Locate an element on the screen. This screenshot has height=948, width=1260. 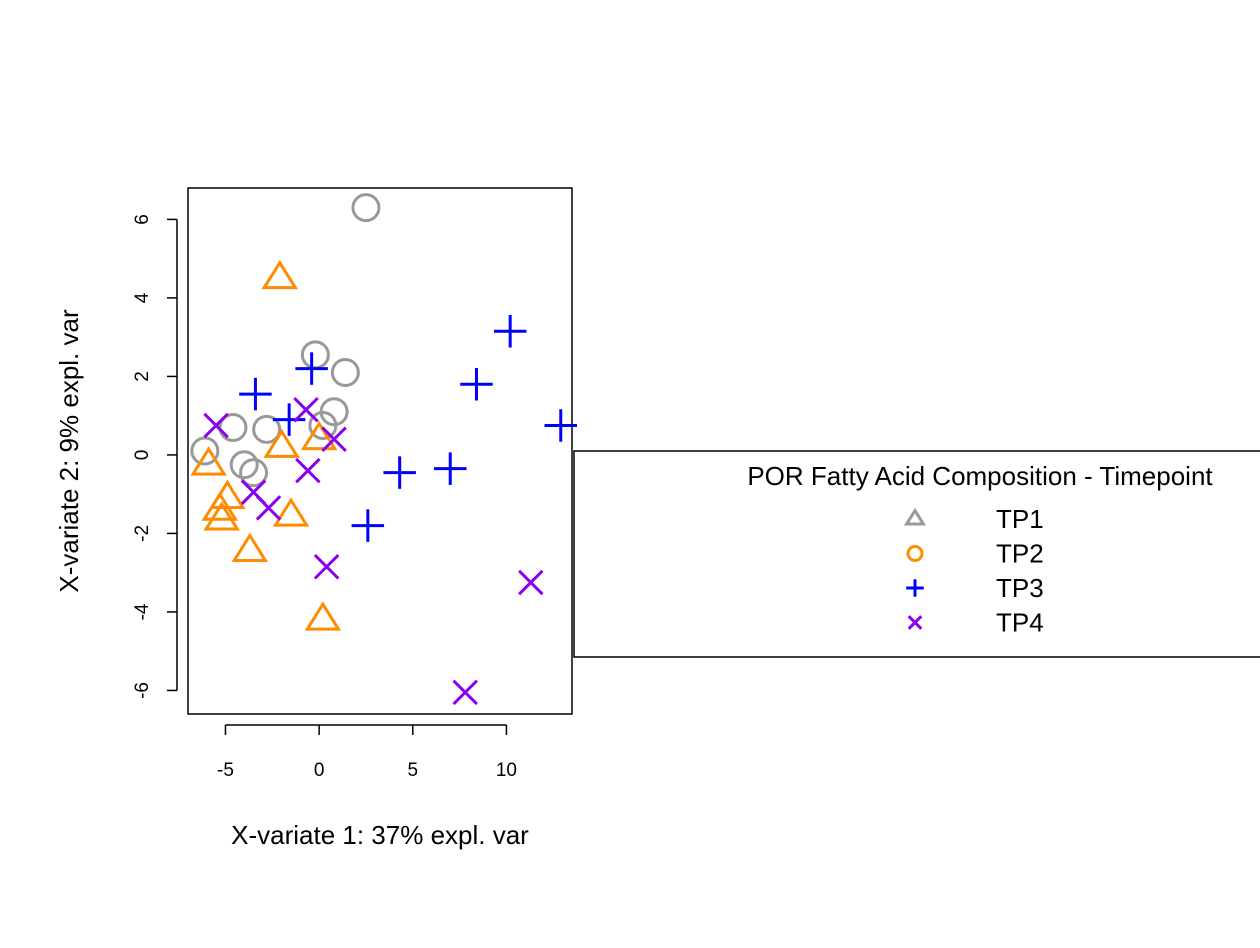
y-tick-label: 4 is located at coordinates (142, 297).